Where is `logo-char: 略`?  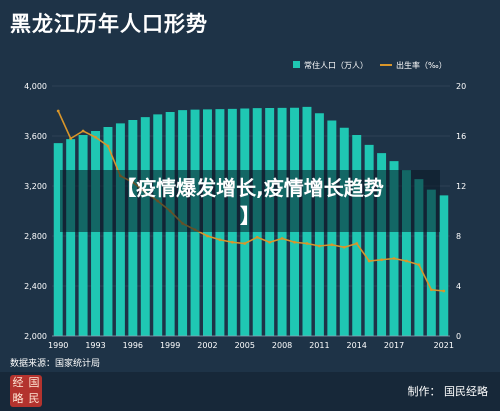 logo-char: 略 is located at coordinates (18, 398).